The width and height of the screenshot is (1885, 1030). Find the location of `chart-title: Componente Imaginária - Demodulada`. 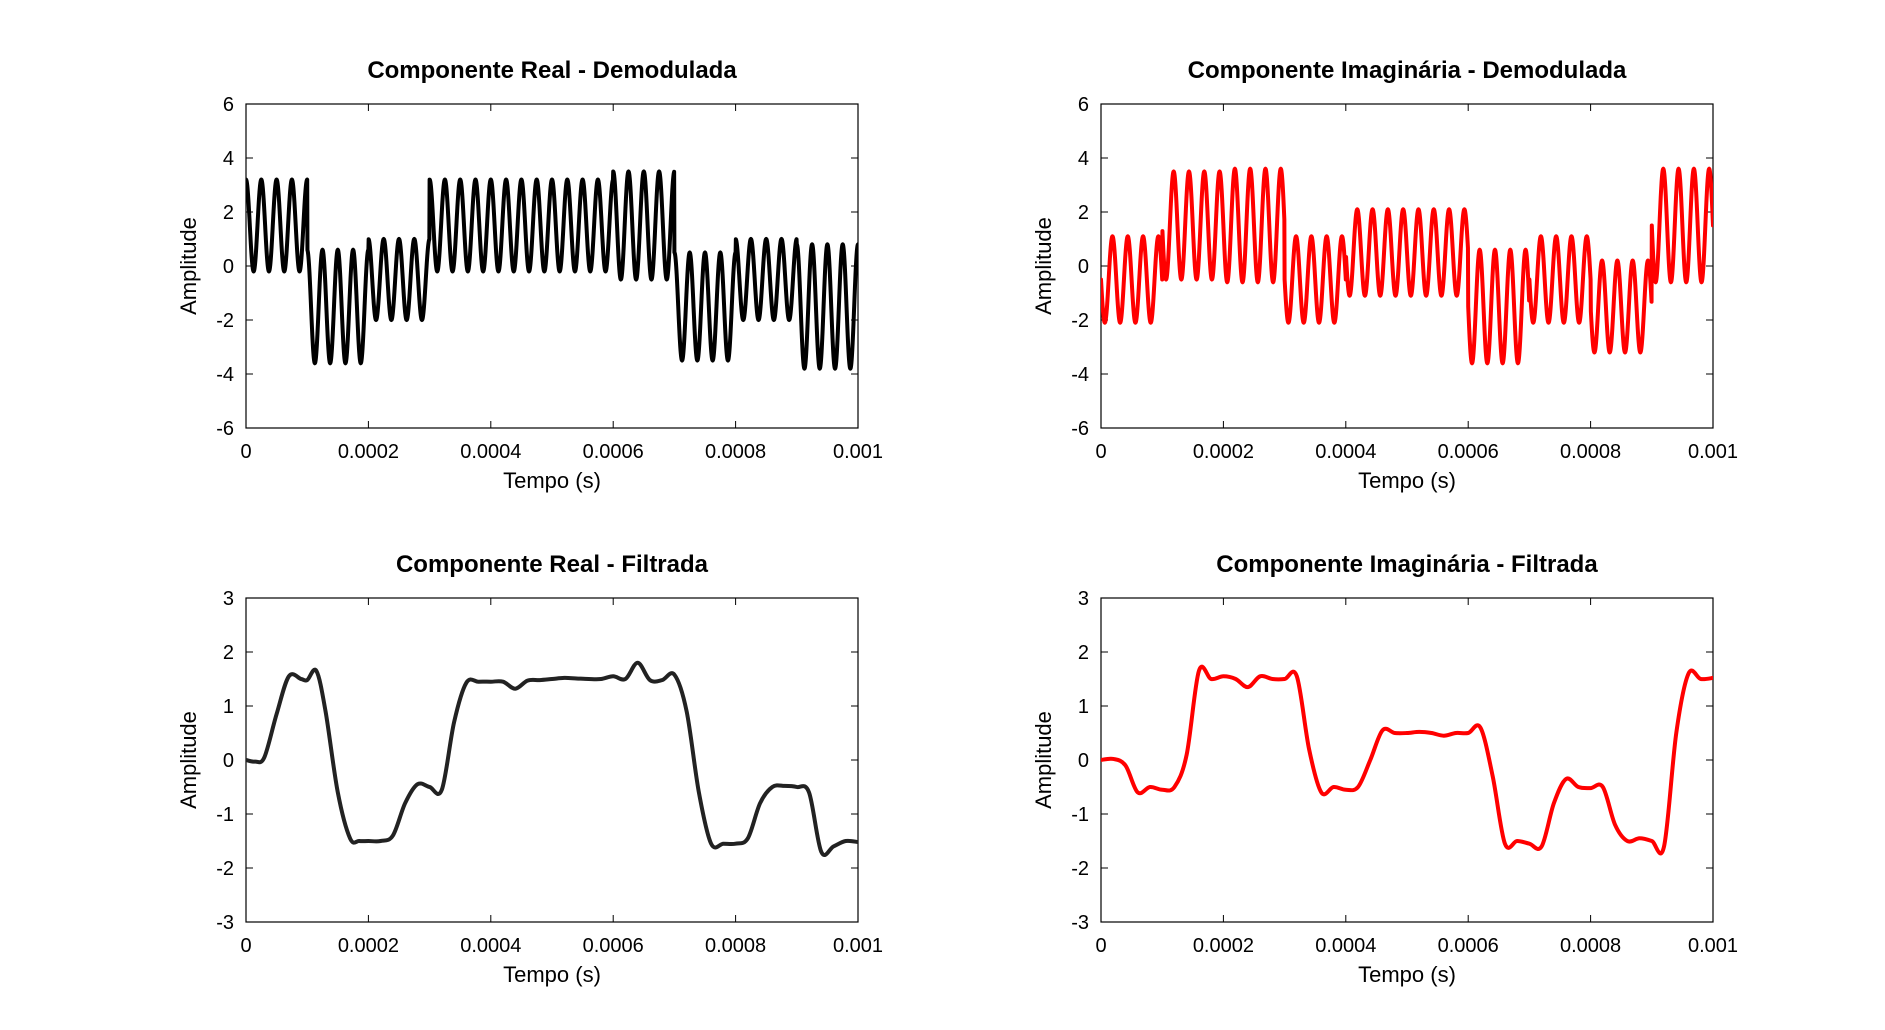

chart-title: Componente Imaginária - Demodulada is located at coordinates (1407, 70).